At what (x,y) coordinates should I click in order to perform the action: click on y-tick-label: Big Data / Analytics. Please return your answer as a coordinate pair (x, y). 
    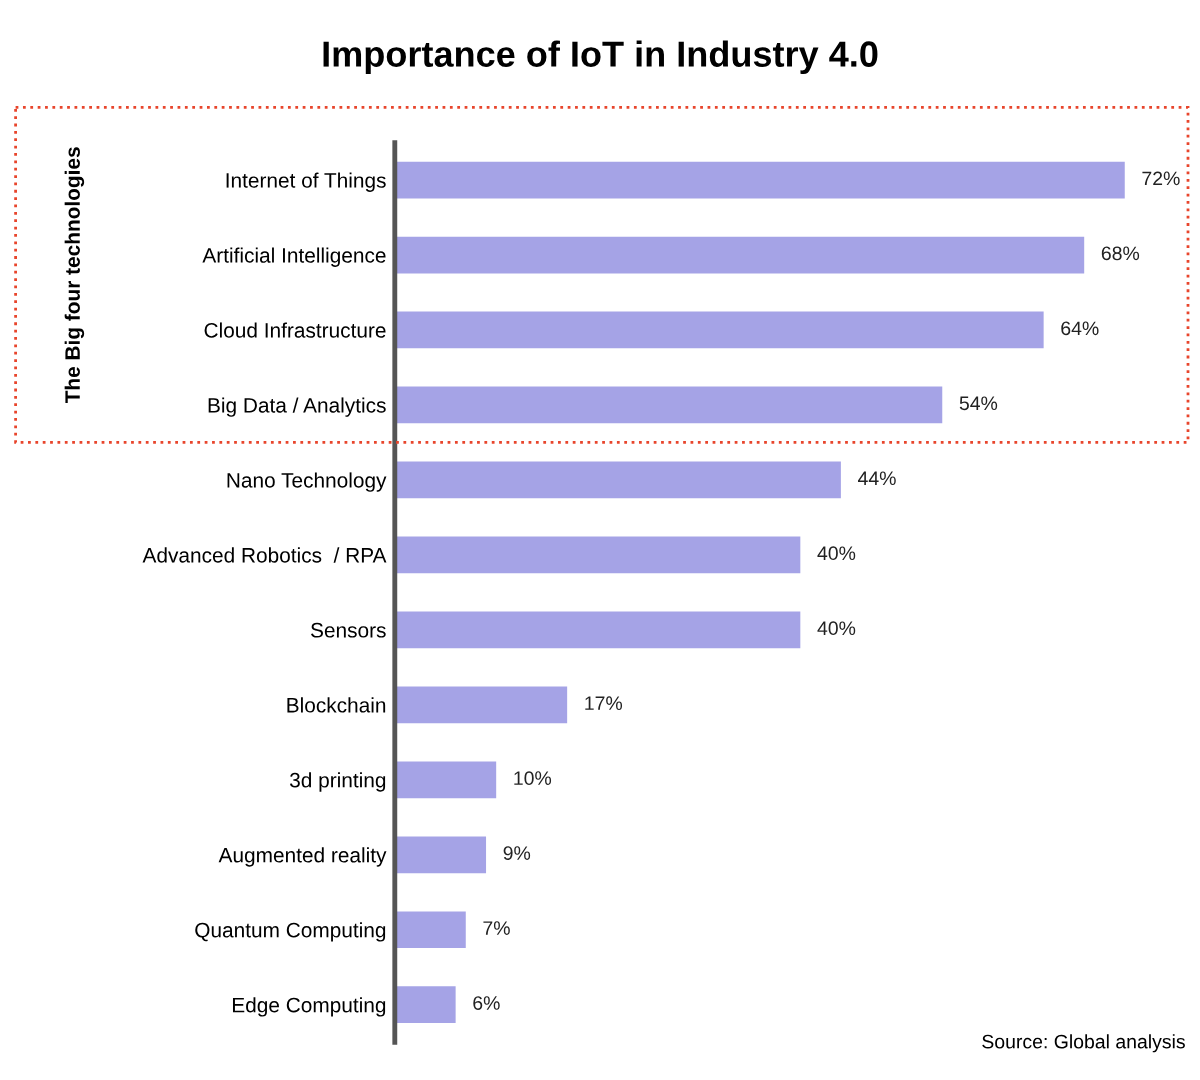
    Looking at the image, I should click on (297, 407).